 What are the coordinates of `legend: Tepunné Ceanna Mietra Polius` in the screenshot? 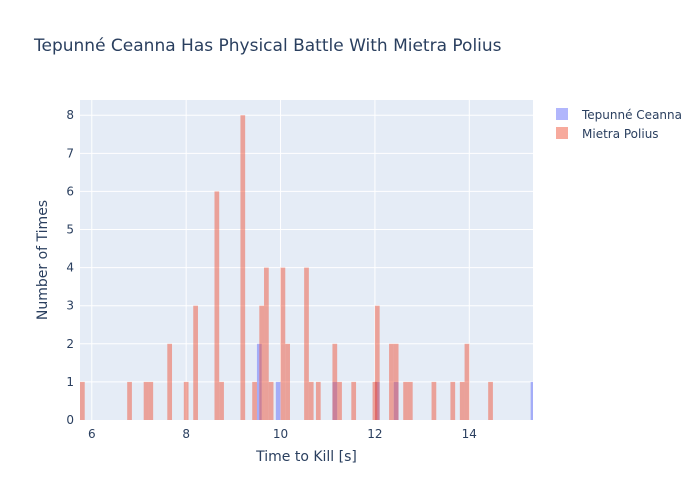 It's located at (619, 124).